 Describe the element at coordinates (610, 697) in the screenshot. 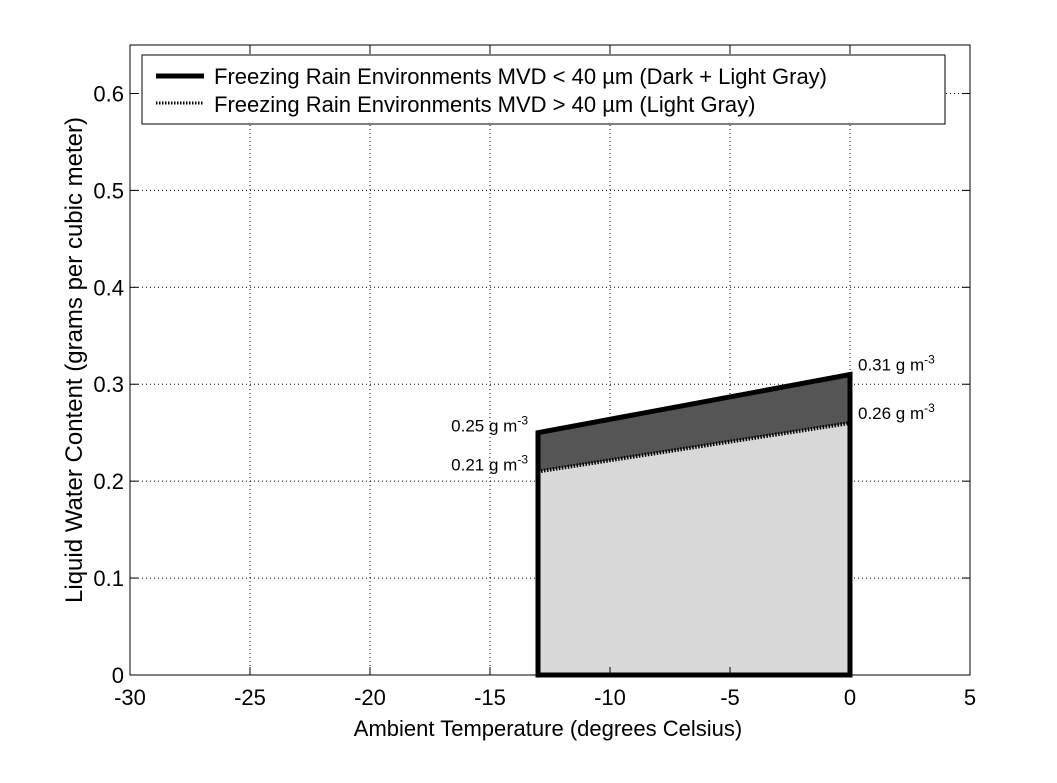

I see `x-tick-label: -10` at that location.